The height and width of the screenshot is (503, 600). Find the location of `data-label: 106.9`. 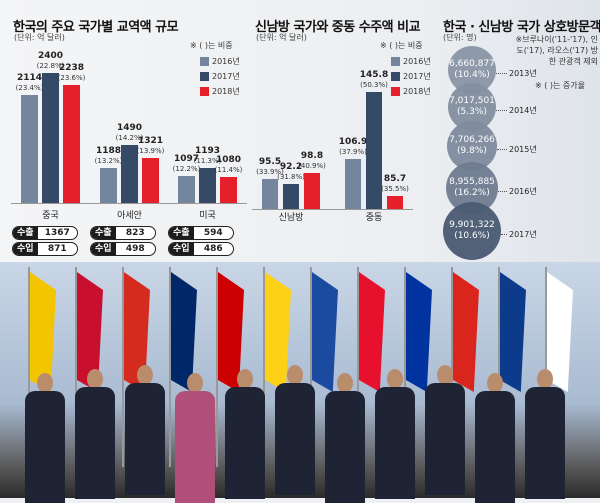

data-label: 106.9 is located at coordinates (353, 142).